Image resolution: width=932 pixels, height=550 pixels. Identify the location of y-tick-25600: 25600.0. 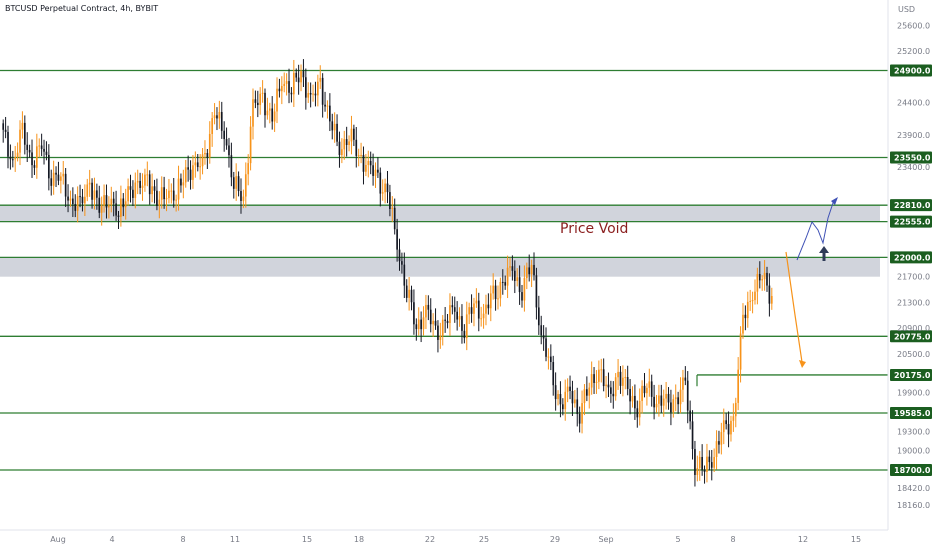
(913, 25).